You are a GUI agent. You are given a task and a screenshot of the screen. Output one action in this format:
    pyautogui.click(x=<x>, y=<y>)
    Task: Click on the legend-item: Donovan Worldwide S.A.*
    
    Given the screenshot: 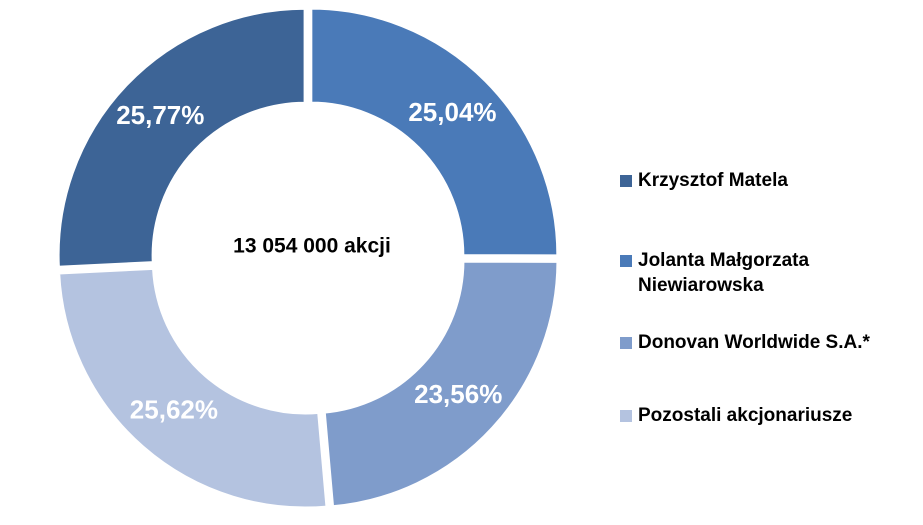 What is the action you would take?
    pyautogui.click(x=765, y=342)
    